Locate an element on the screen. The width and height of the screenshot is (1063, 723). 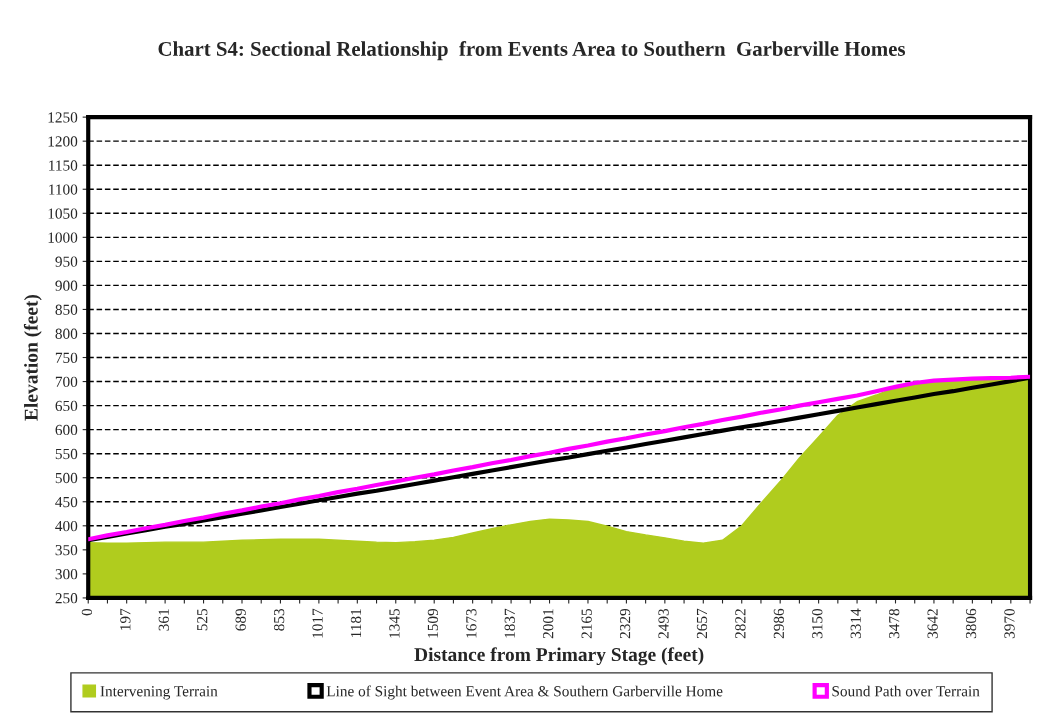
y-tick-label: 700 is located at coordinates (66, 382).